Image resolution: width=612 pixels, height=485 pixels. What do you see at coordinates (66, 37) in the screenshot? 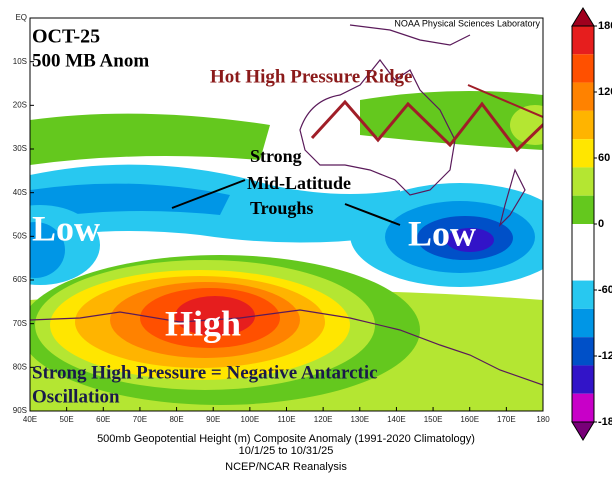
I see `title: OCT-25` at bounding box center [66, 37].